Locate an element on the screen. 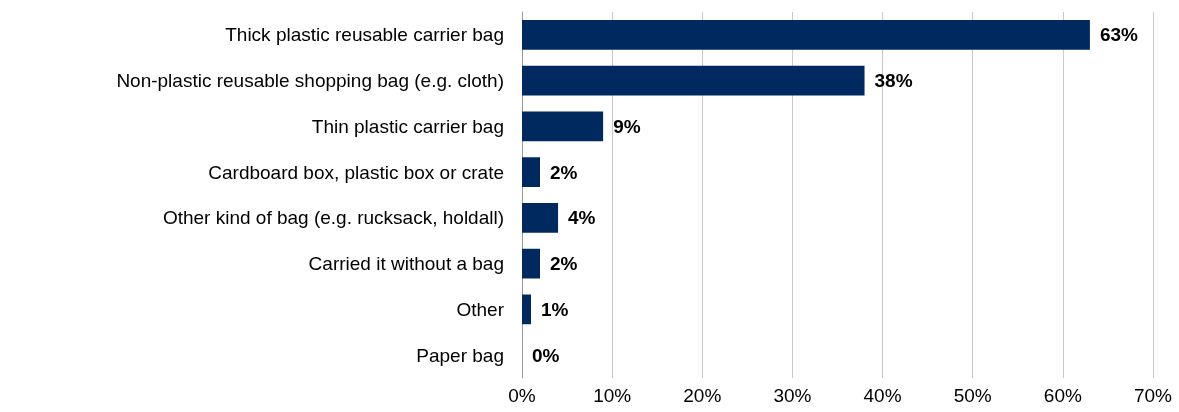  x-tick-label: 20% is located at coordinates (702, 395).